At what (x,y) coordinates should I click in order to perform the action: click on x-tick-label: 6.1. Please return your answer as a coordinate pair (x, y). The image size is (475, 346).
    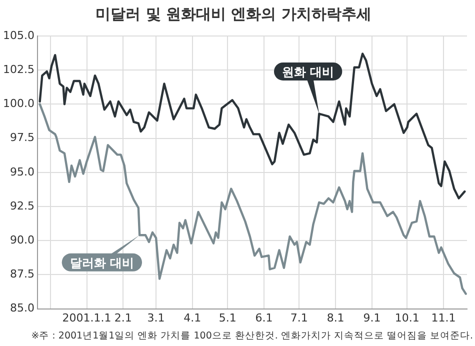
    Looking at the image, I should click on (264, 317).